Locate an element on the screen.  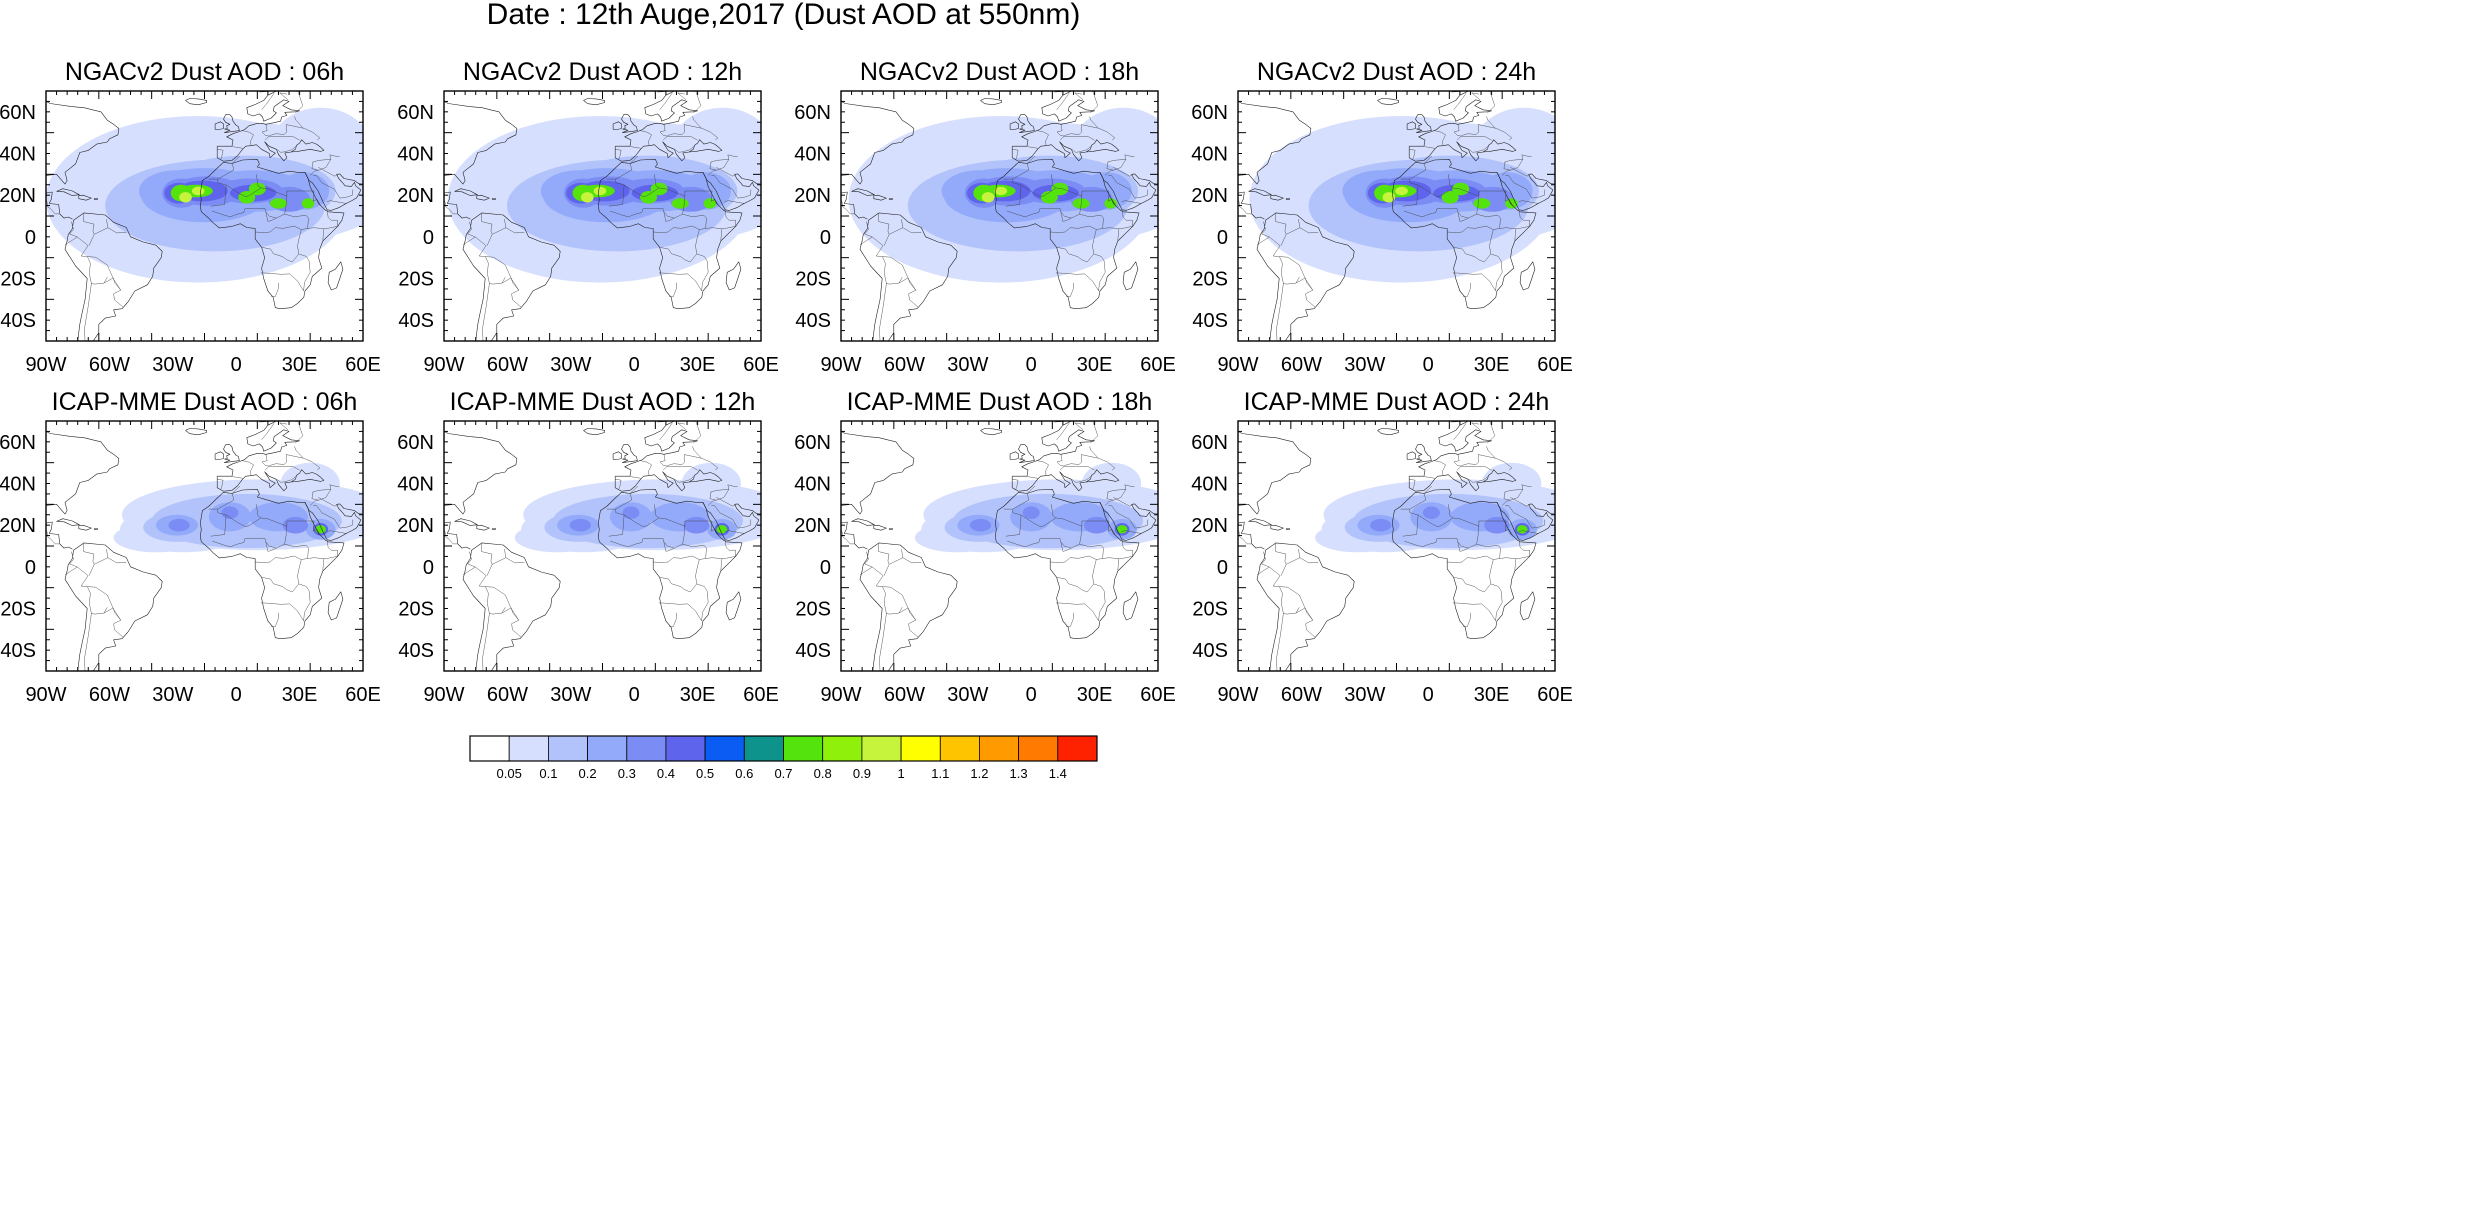
panel-title: NGACv2 Dust AOD : 18h is located at coordinates (999, 72).